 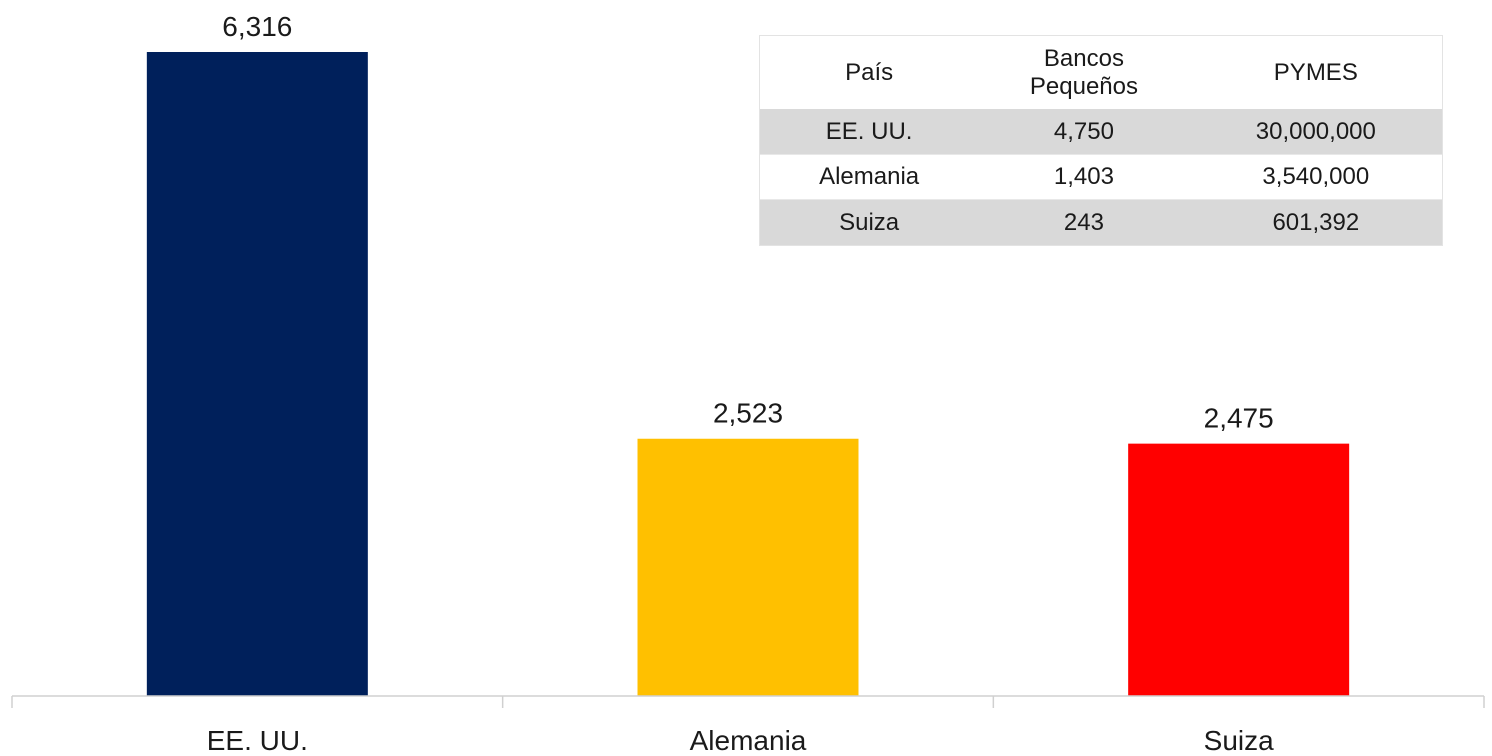 What do you see at coordinates (869, 131) in the screenshot?
I see `cell-pais: EE. UU.` at bounding box center [869, 131].